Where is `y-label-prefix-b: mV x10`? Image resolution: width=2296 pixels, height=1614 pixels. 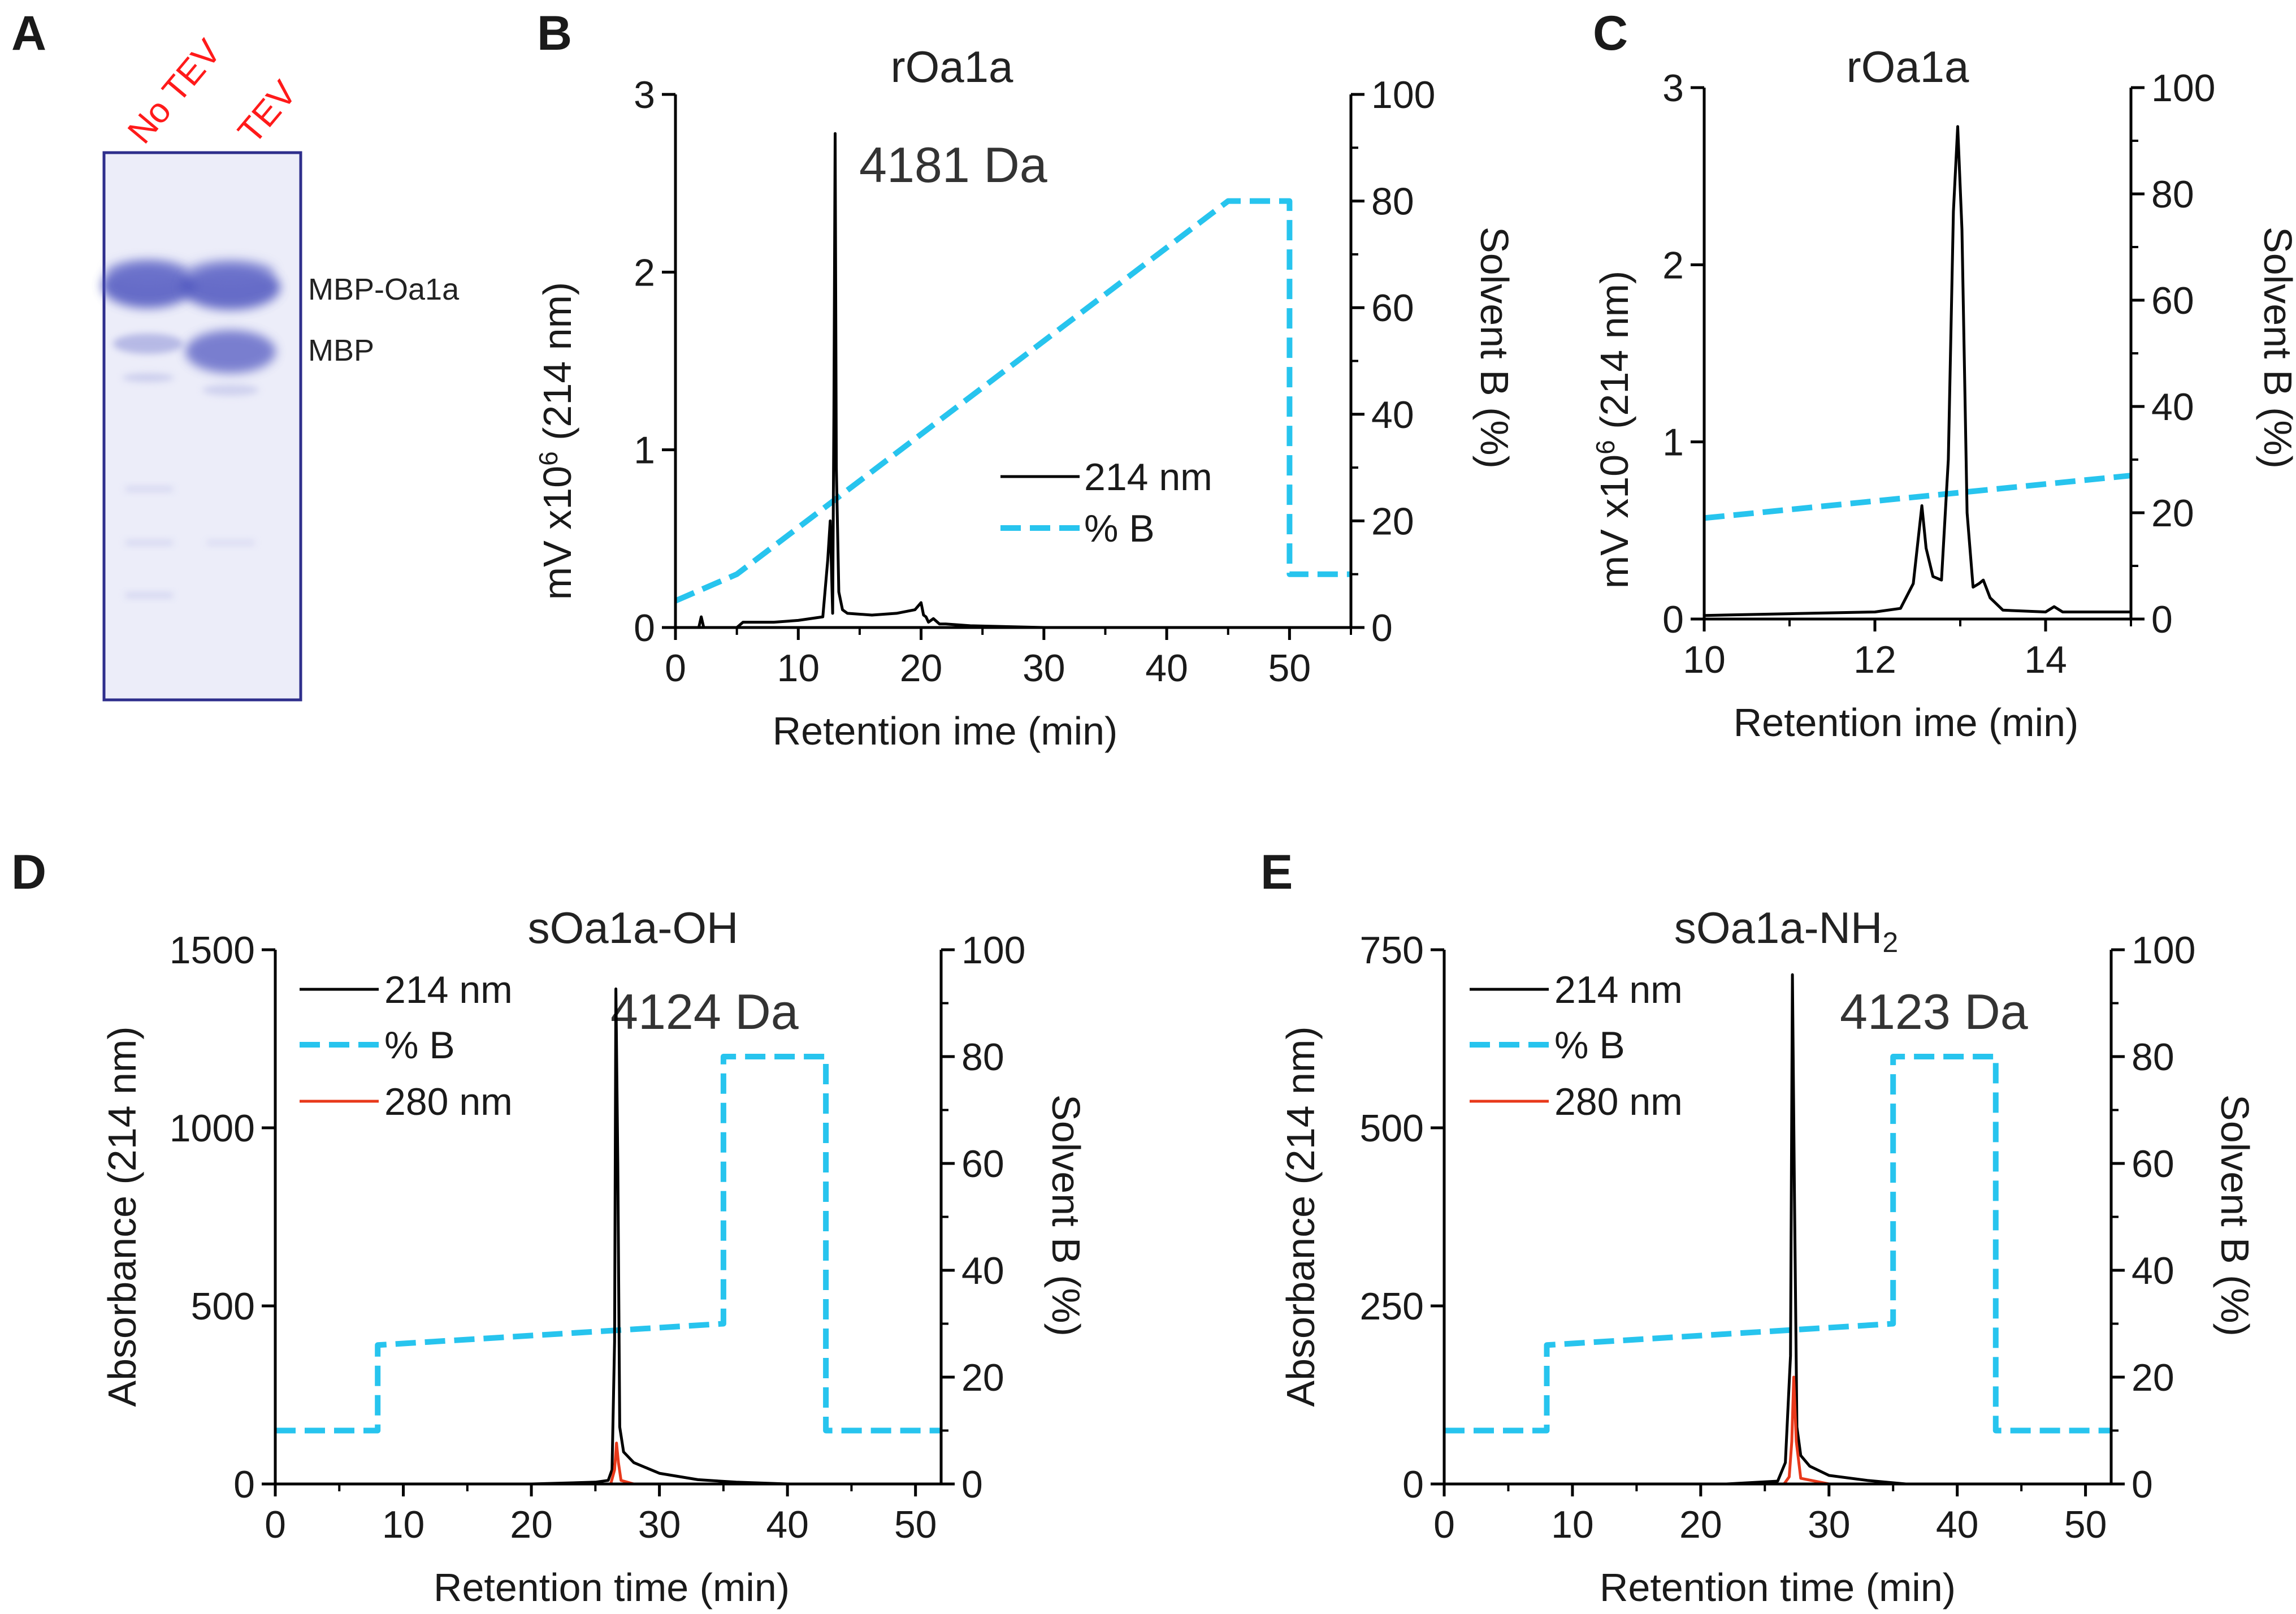 y-label-prefix-b: mV x10 is located at coordinates (557, 533).